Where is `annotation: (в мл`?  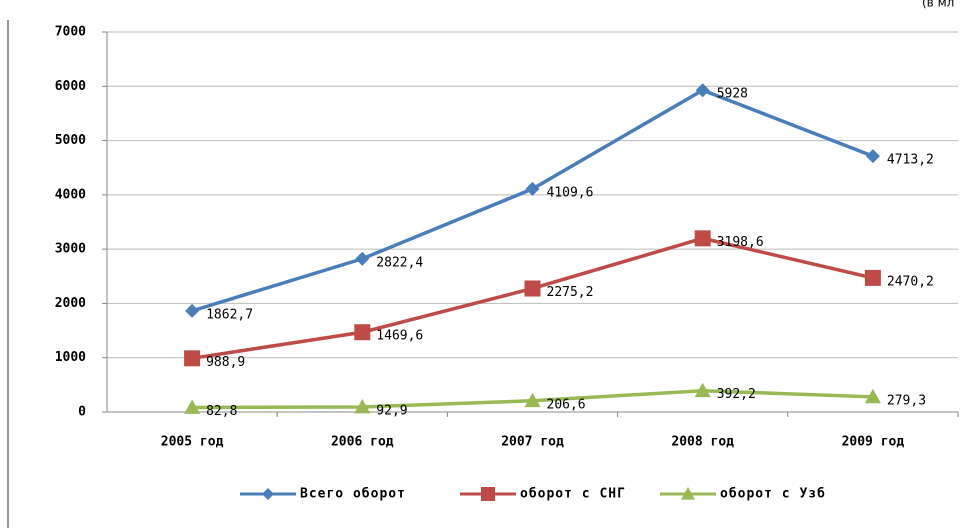
annotation: (в мл is located at coordinates (938, 5).